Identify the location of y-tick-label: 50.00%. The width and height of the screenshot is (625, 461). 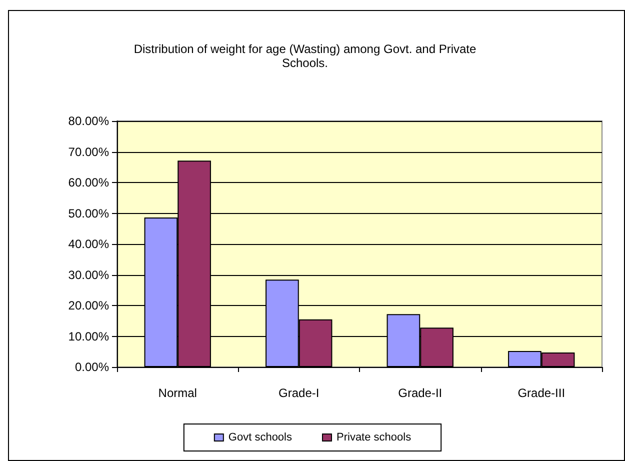
(89, 213).